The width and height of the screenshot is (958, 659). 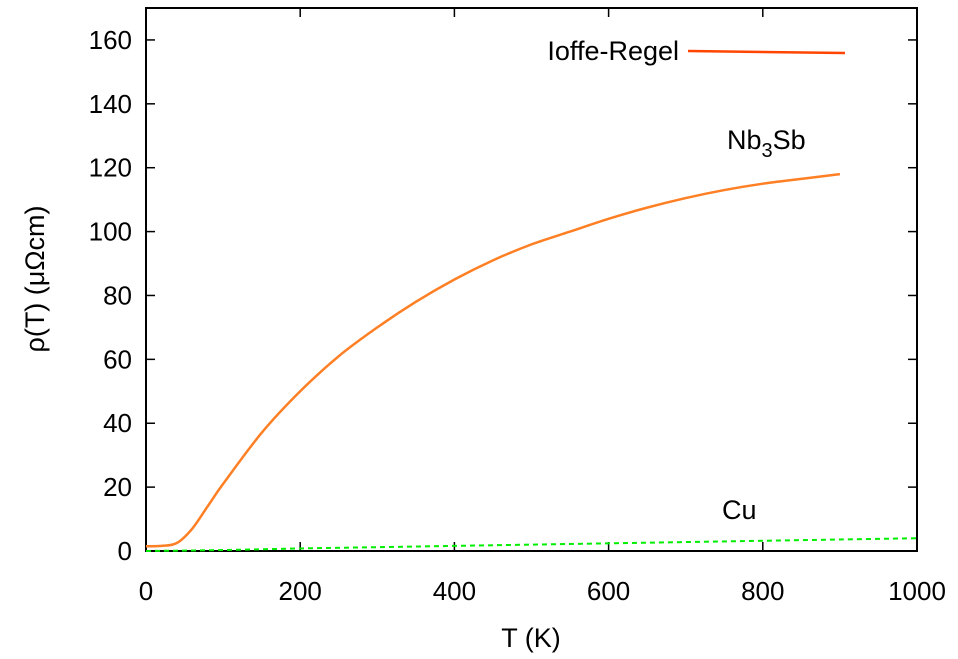 What do you see at coordinates (117, 487) in the screenshot?
I see `y-tick-label: 20` at bounding box center [117, 487].